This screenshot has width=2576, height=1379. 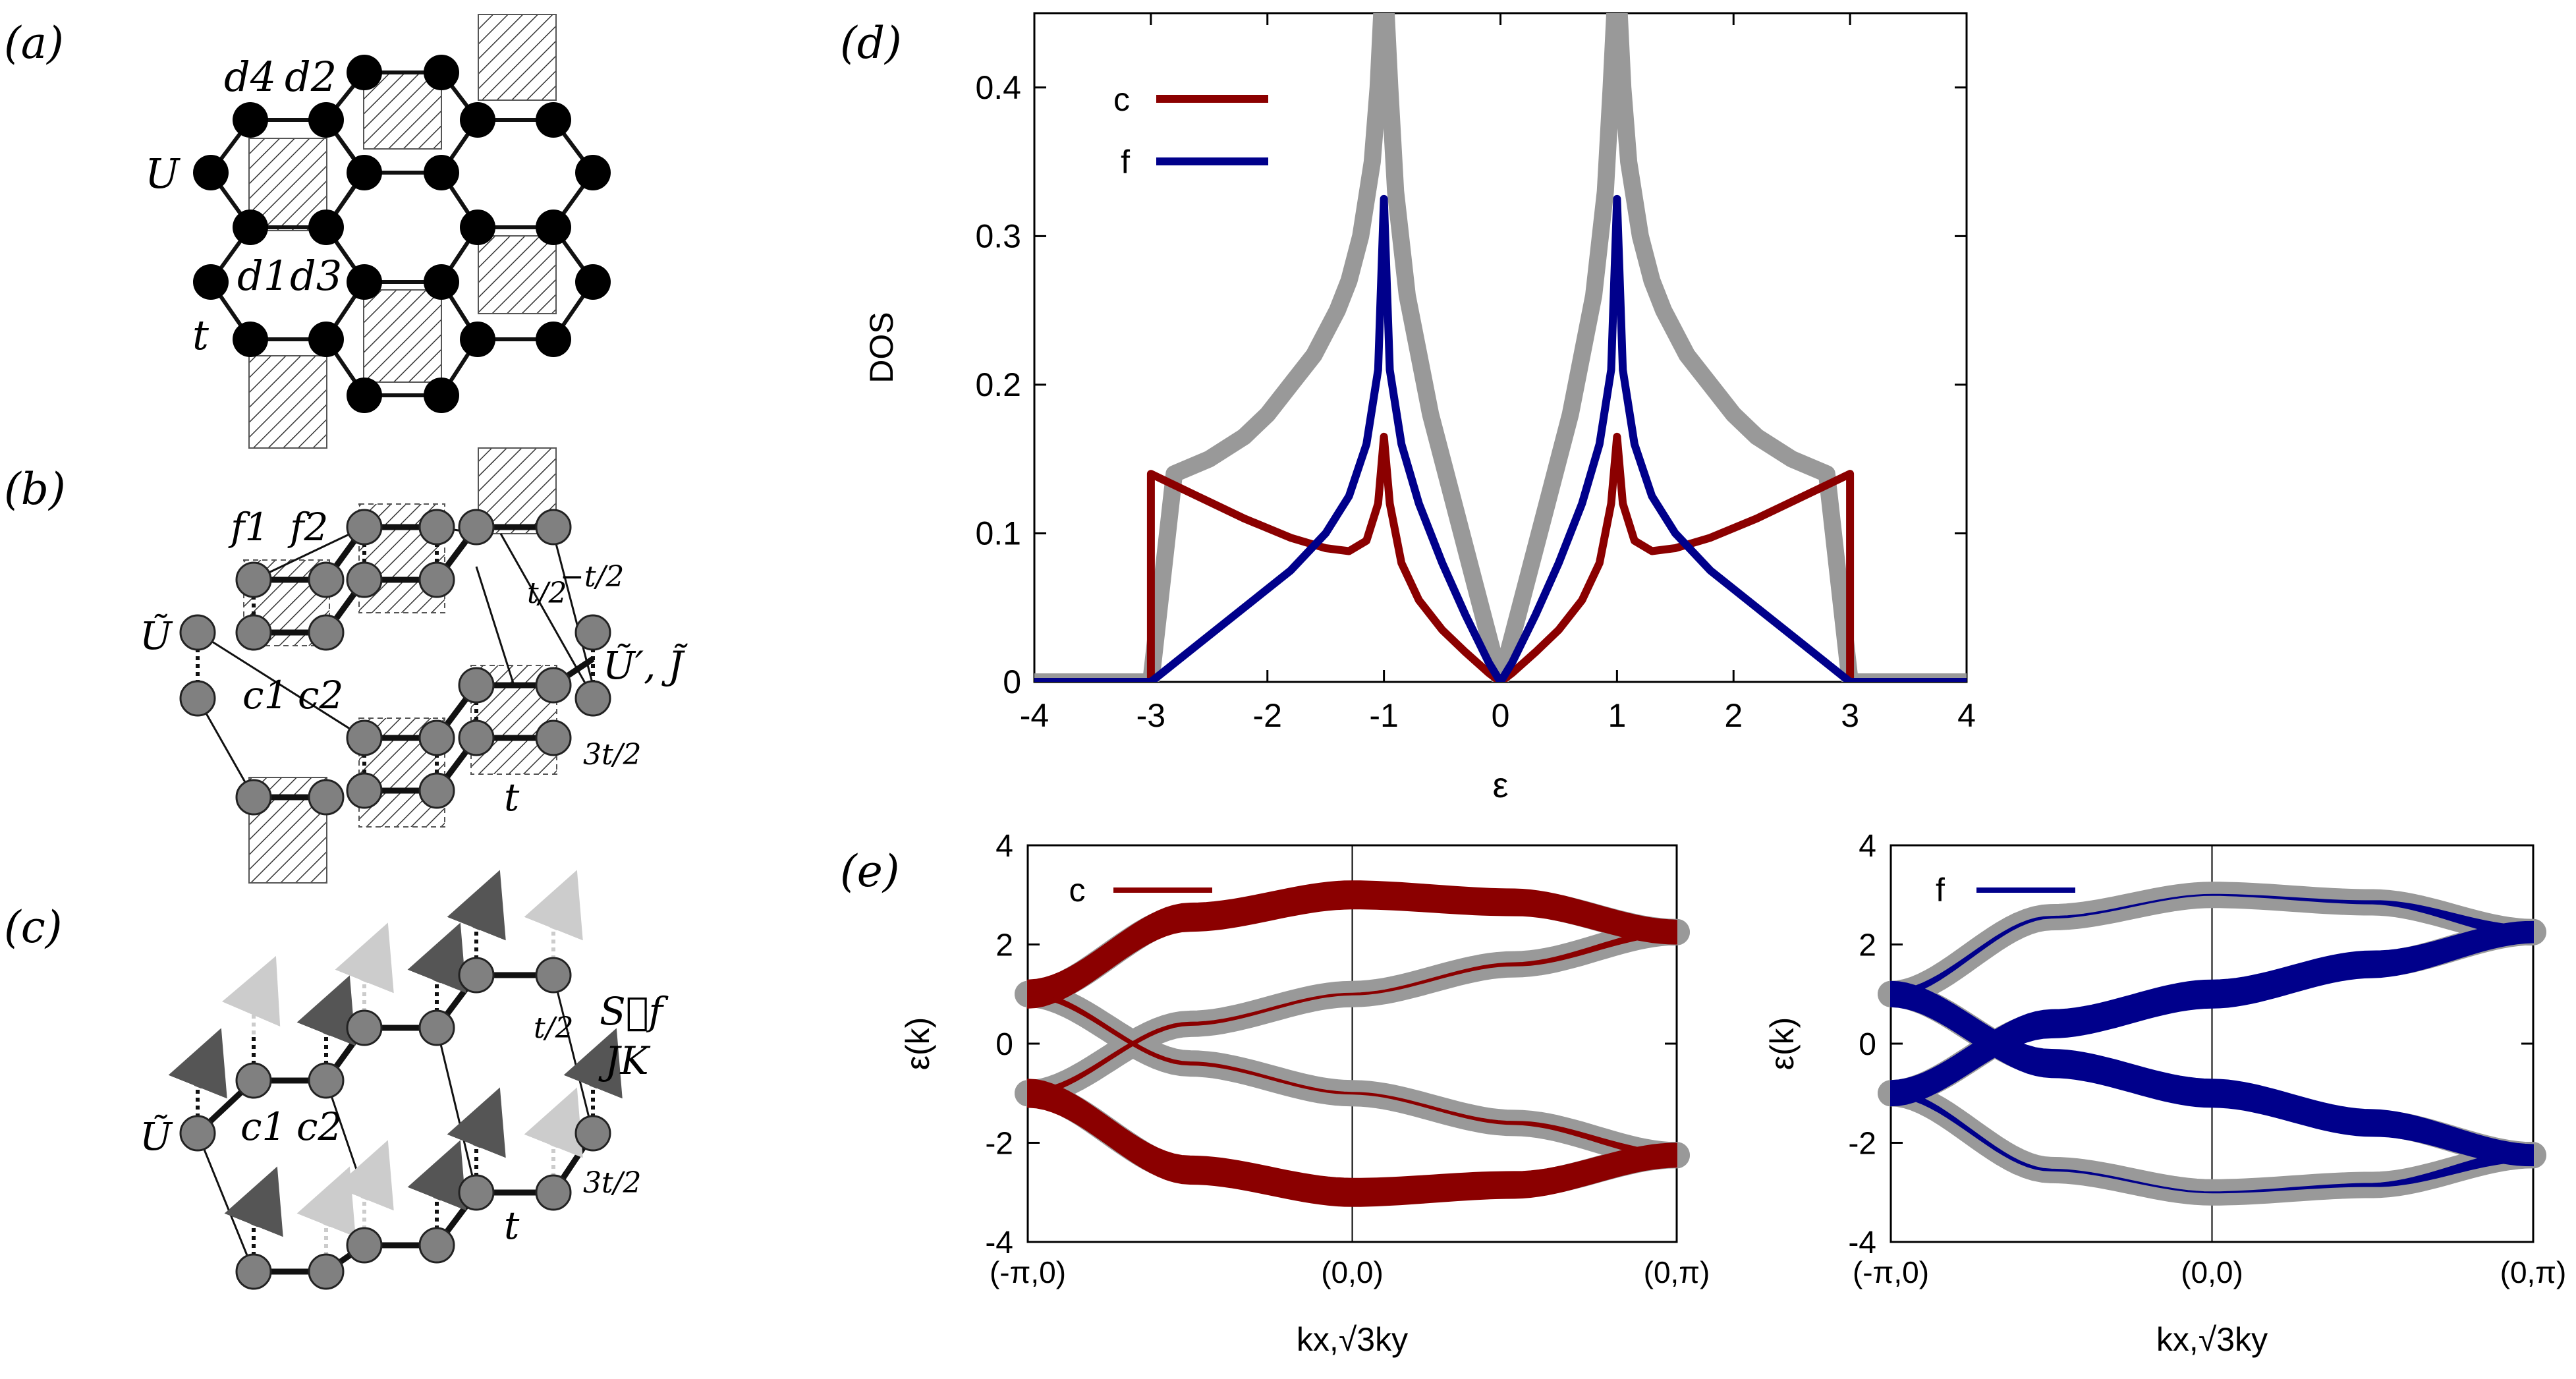 What do you see at coordinates (402, 234) in the screenshot?
I see `honeycomb-sites` at bounding box center [402, 234].